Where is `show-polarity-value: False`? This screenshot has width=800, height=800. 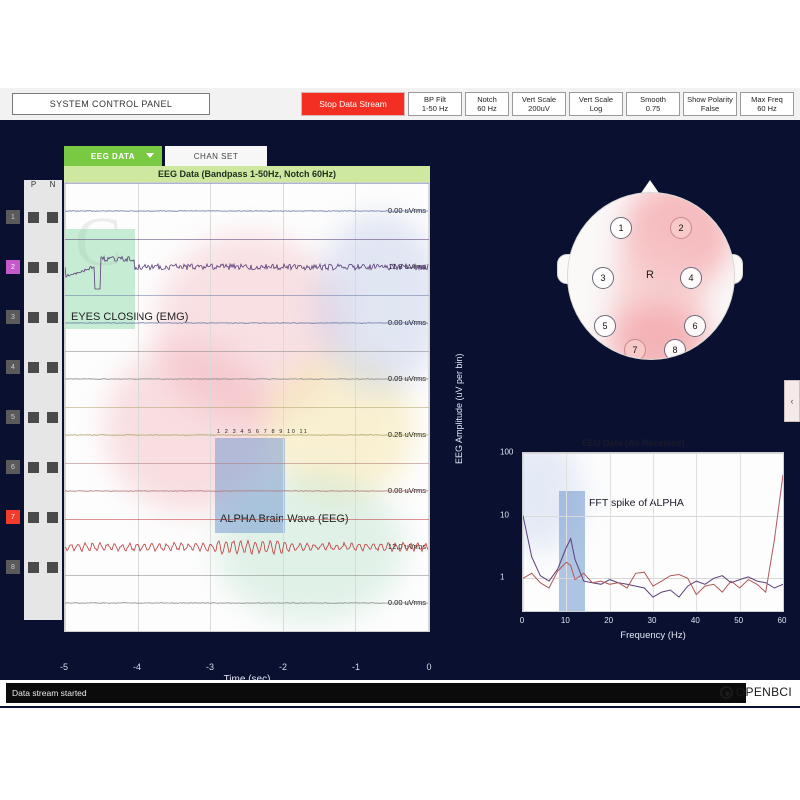
show-polarity-value: False is located at coordinates (710, 108).